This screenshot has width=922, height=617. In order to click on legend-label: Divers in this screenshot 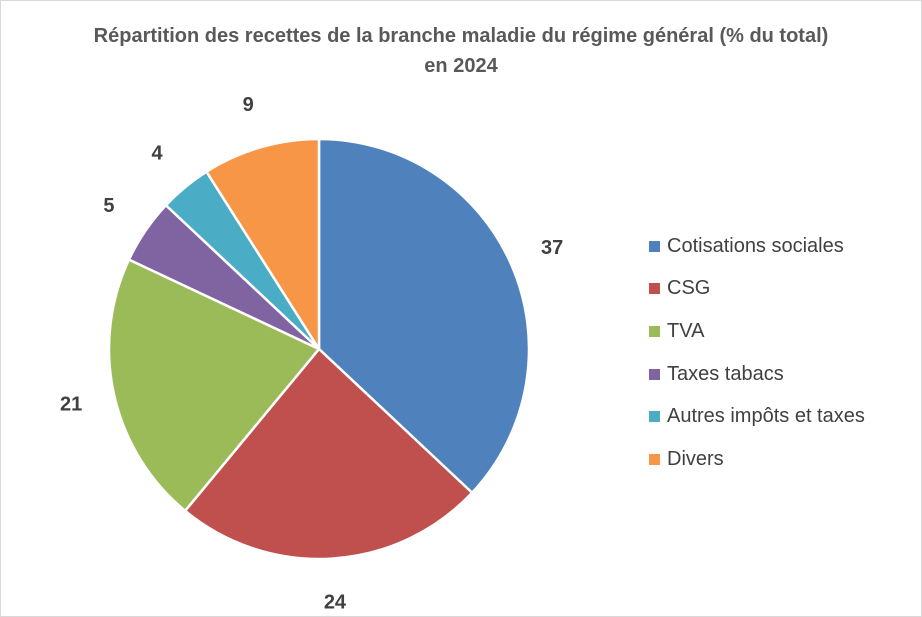, I will do `click(695, 458)`.